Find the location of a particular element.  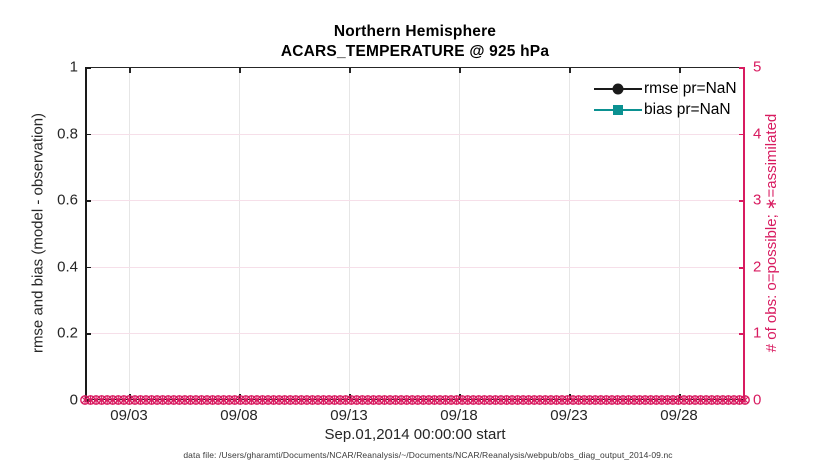

legend-item-label: bias pr=NaN is located at coordinates (687, 109).